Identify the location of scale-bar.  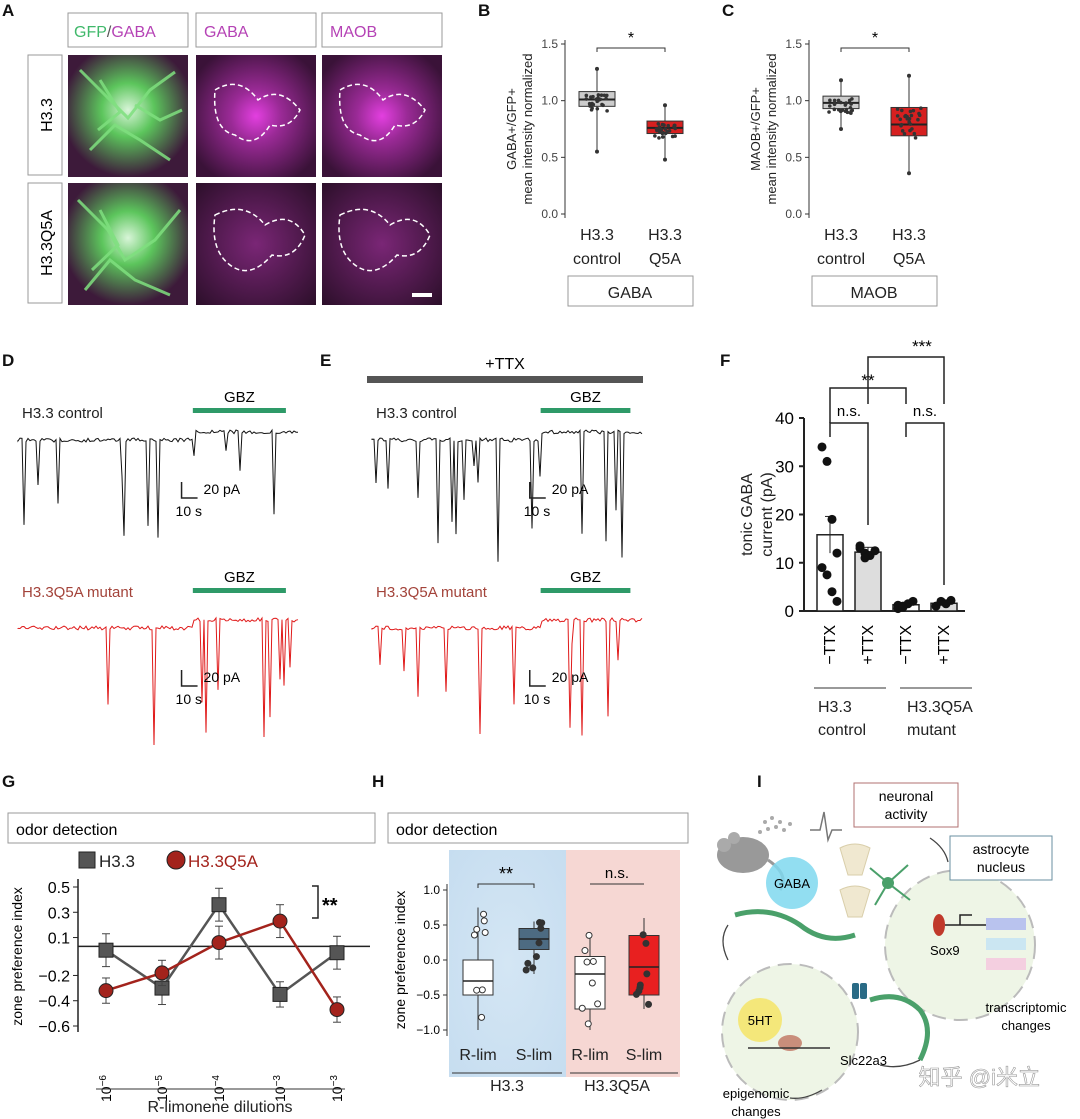
(422, 295).